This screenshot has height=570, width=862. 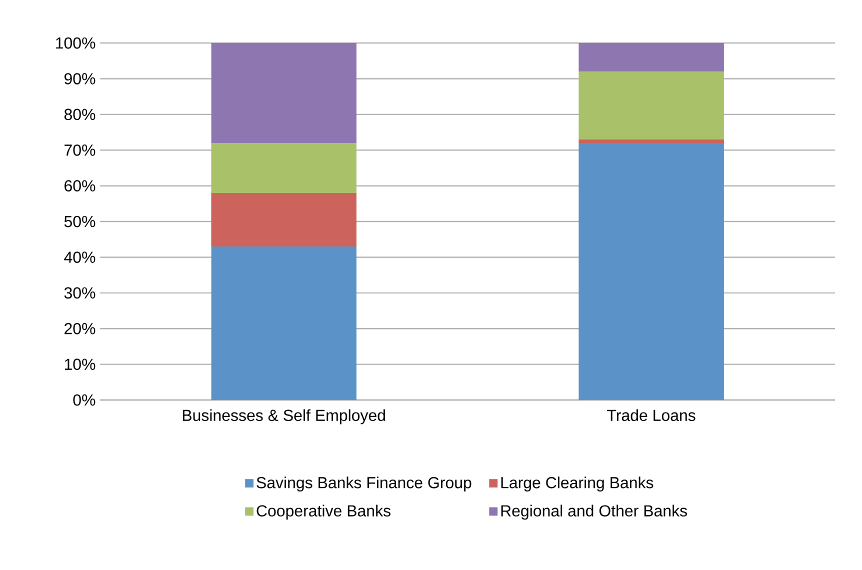 What do you see at coordinates (80, 328) in the screenshot?
I see `y-tick-label: 20%` at bounding box center [80, 328].